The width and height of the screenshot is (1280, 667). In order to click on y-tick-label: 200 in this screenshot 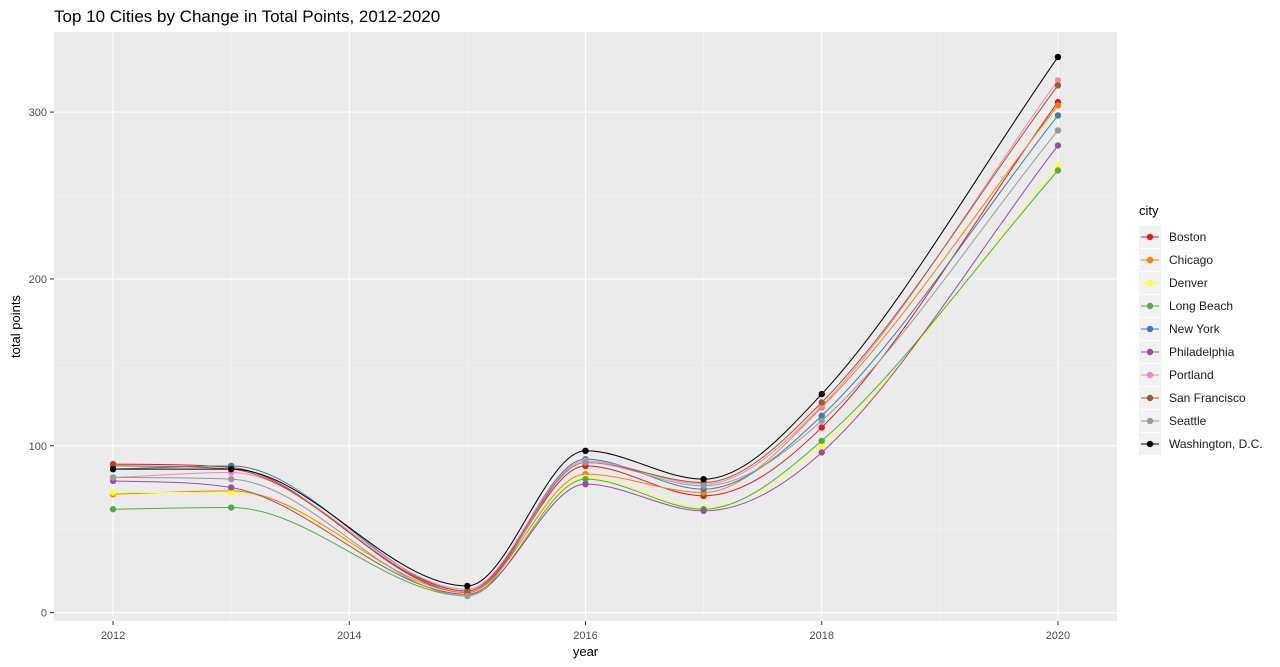, I will do `click(38, 280)`.